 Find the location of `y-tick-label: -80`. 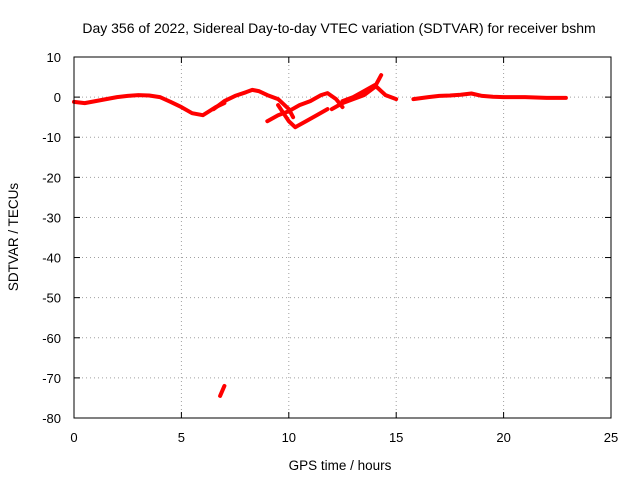

y-tick-label: -80 is located at coordinates (51, 418).